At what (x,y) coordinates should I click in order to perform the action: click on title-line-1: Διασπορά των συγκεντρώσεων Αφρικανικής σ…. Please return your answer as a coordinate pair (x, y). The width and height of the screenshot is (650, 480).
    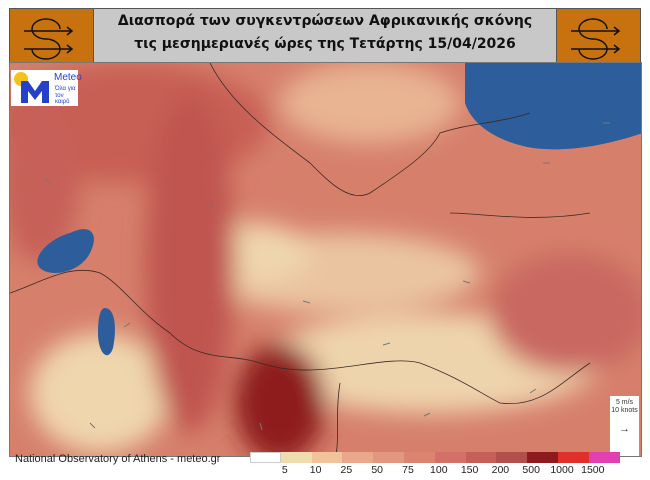
    Looking at the image, I should click on (325, 21).